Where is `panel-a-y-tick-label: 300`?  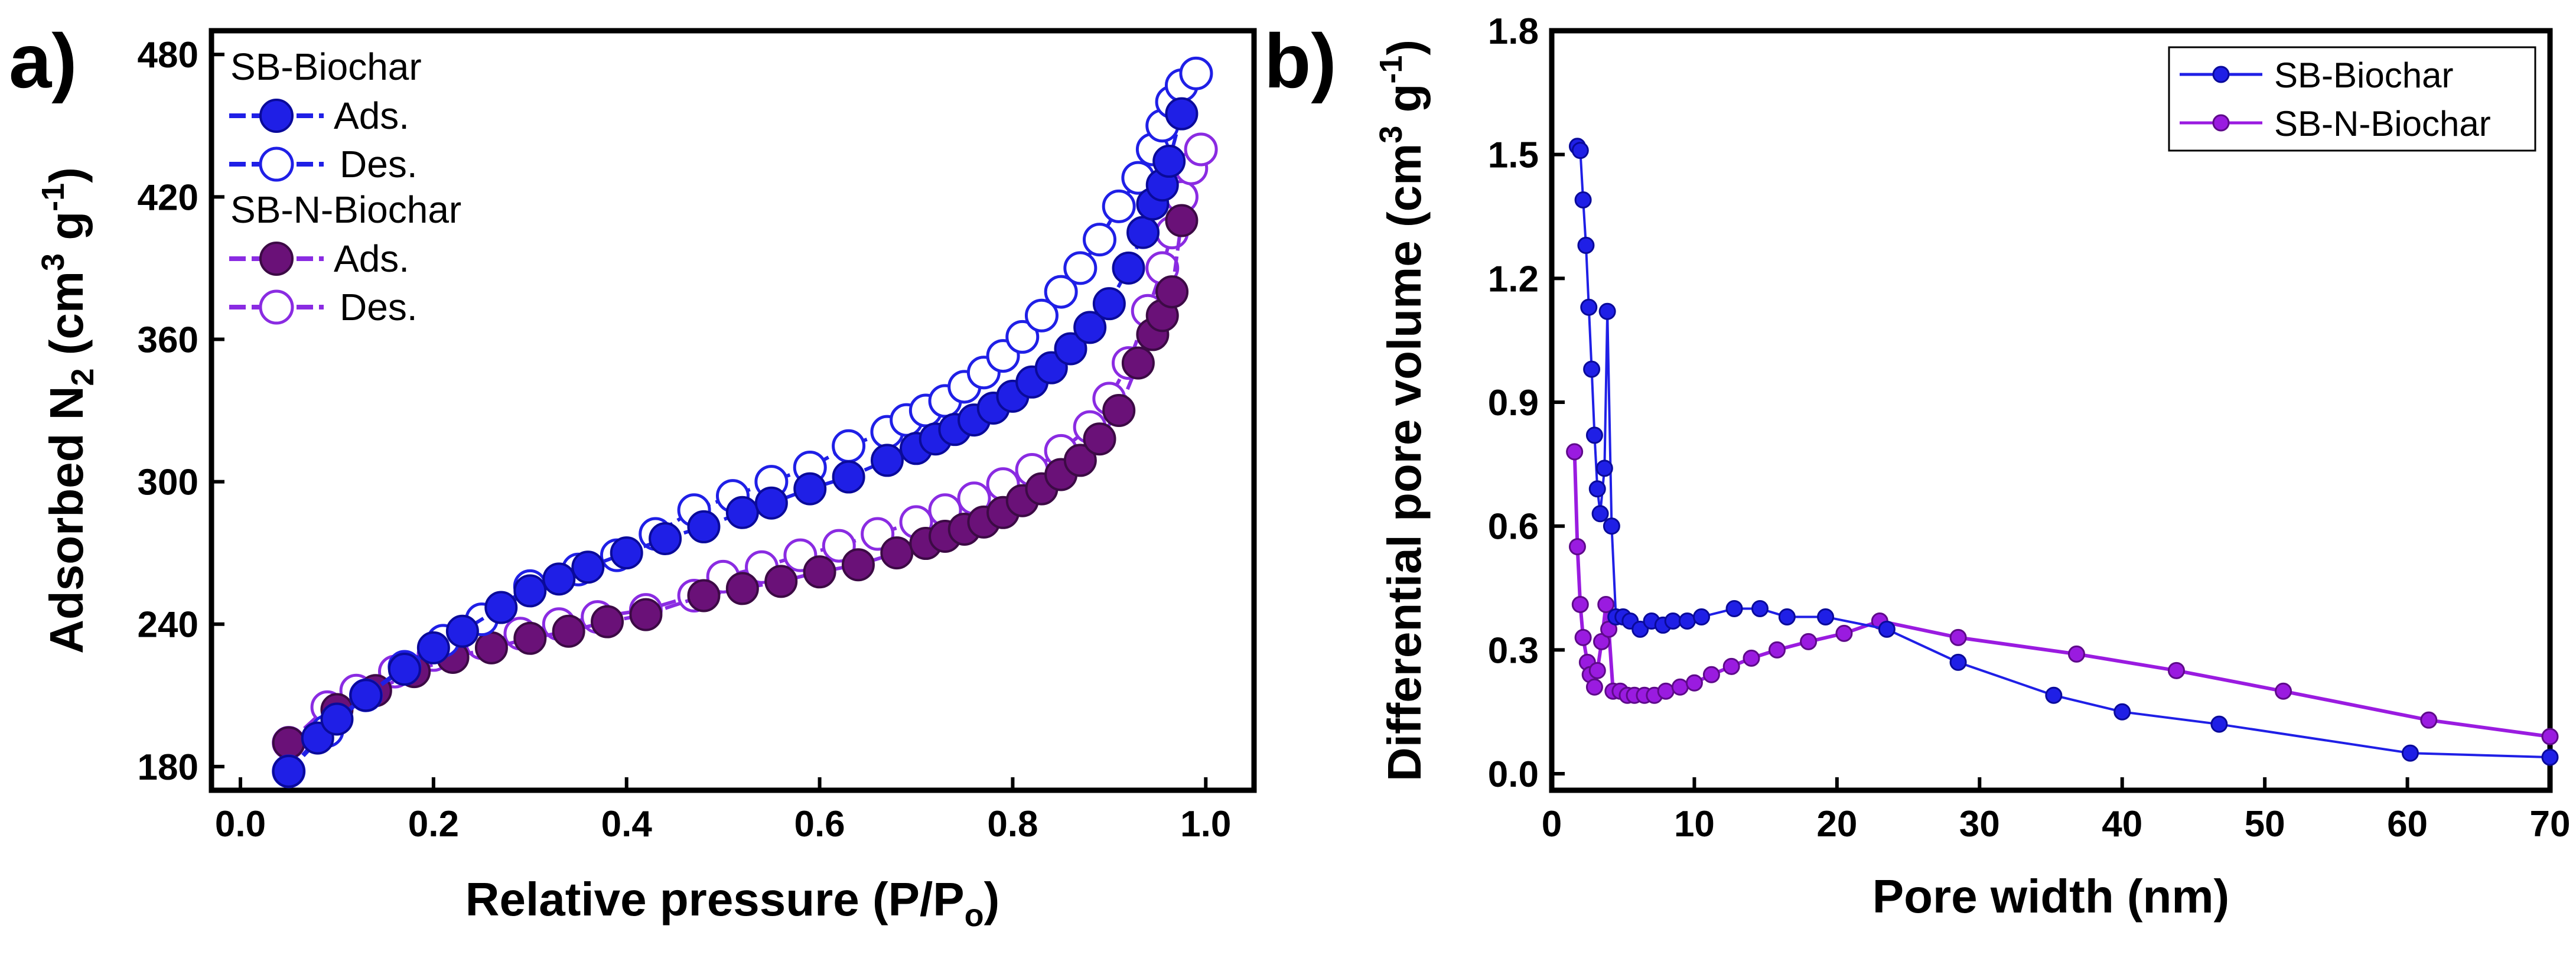 panel-a-y-tick-label: 300 is located at coordinates (168, 482).